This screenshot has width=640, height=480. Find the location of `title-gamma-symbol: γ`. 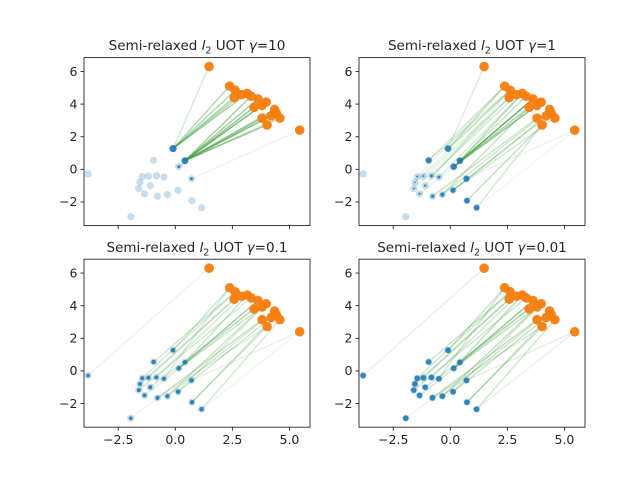

title-gamma-symbol: γ is located at coordinates (532, 46).